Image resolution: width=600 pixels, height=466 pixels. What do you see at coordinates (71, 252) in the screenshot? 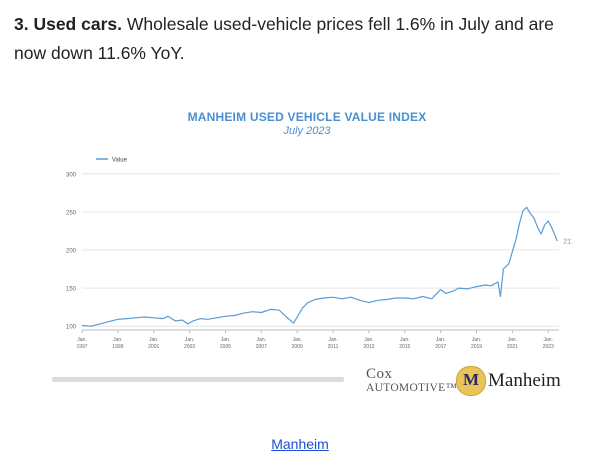
I see `y-tick-label: 200` at bounding box center [71, 252].